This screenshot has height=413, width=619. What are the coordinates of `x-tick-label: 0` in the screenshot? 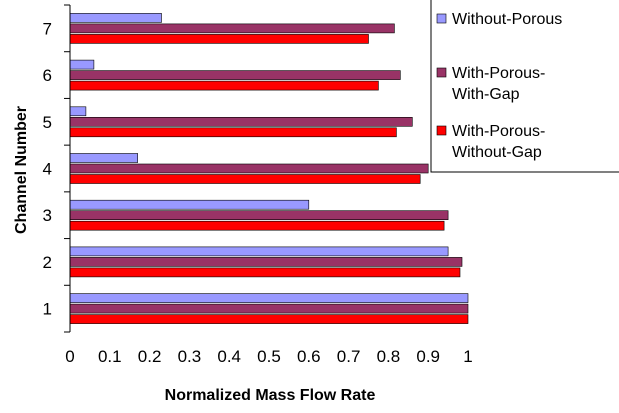 It's located at (69, 356).